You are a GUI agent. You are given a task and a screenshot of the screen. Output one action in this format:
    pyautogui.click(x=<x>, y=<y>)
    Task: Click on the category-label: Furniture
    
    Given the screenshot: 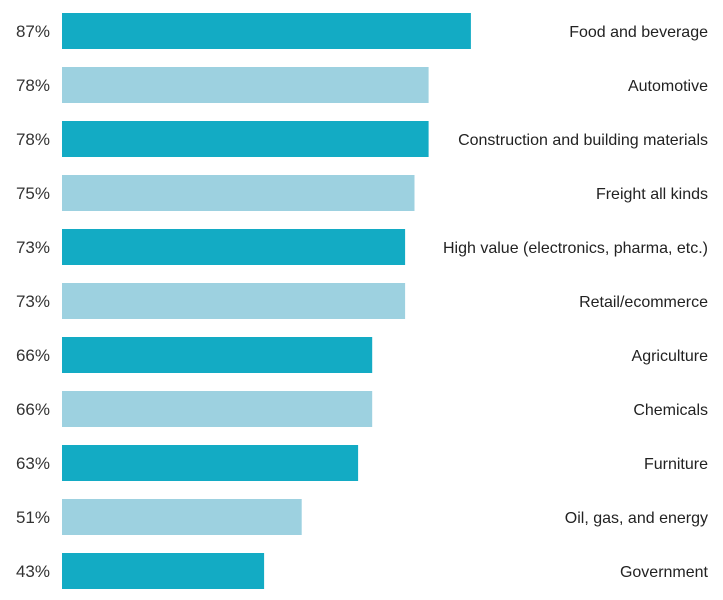 What is the action you would take?
    pyautogui.click(x=676, y=464)
    